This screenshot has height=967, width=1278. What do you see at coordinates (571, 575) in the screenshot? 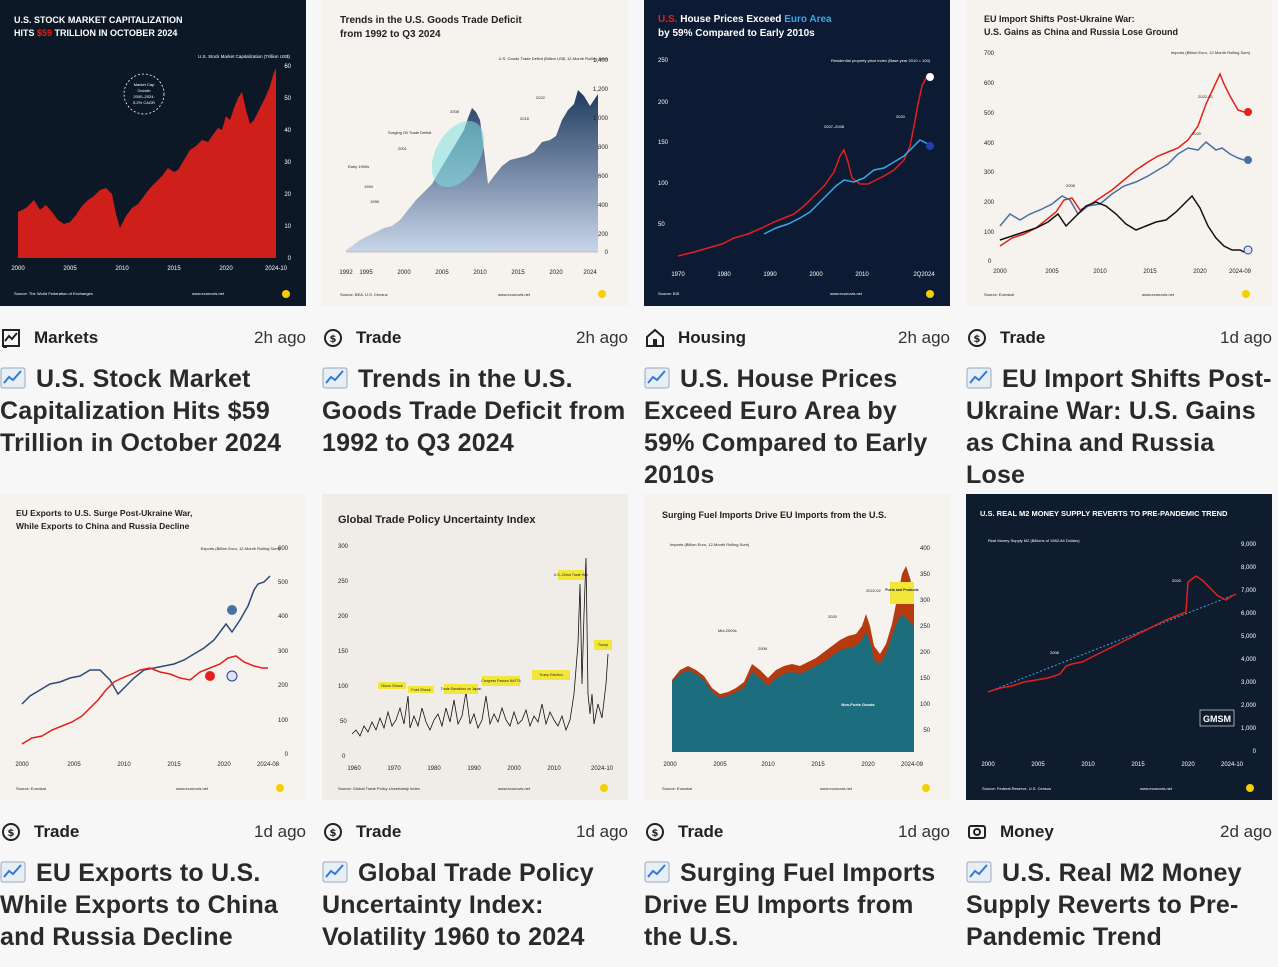
I see `svg-text: U.S.-China Trade War` at bounding box center [571, 575].